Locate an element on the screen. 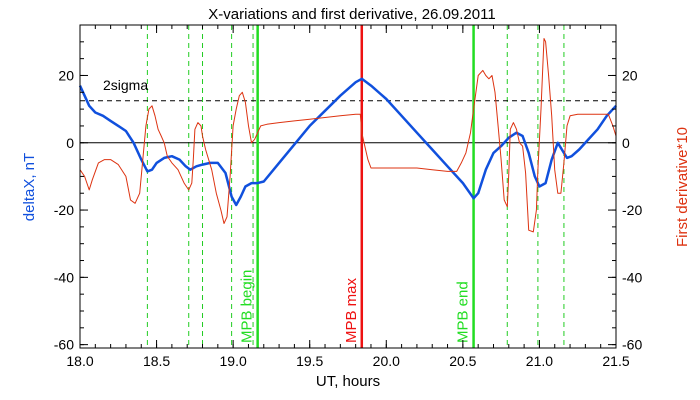 Image resolution: width=700 pixels, height=400 pixels. y-tick-label-left: -40 is located at coordinates (64, 277).